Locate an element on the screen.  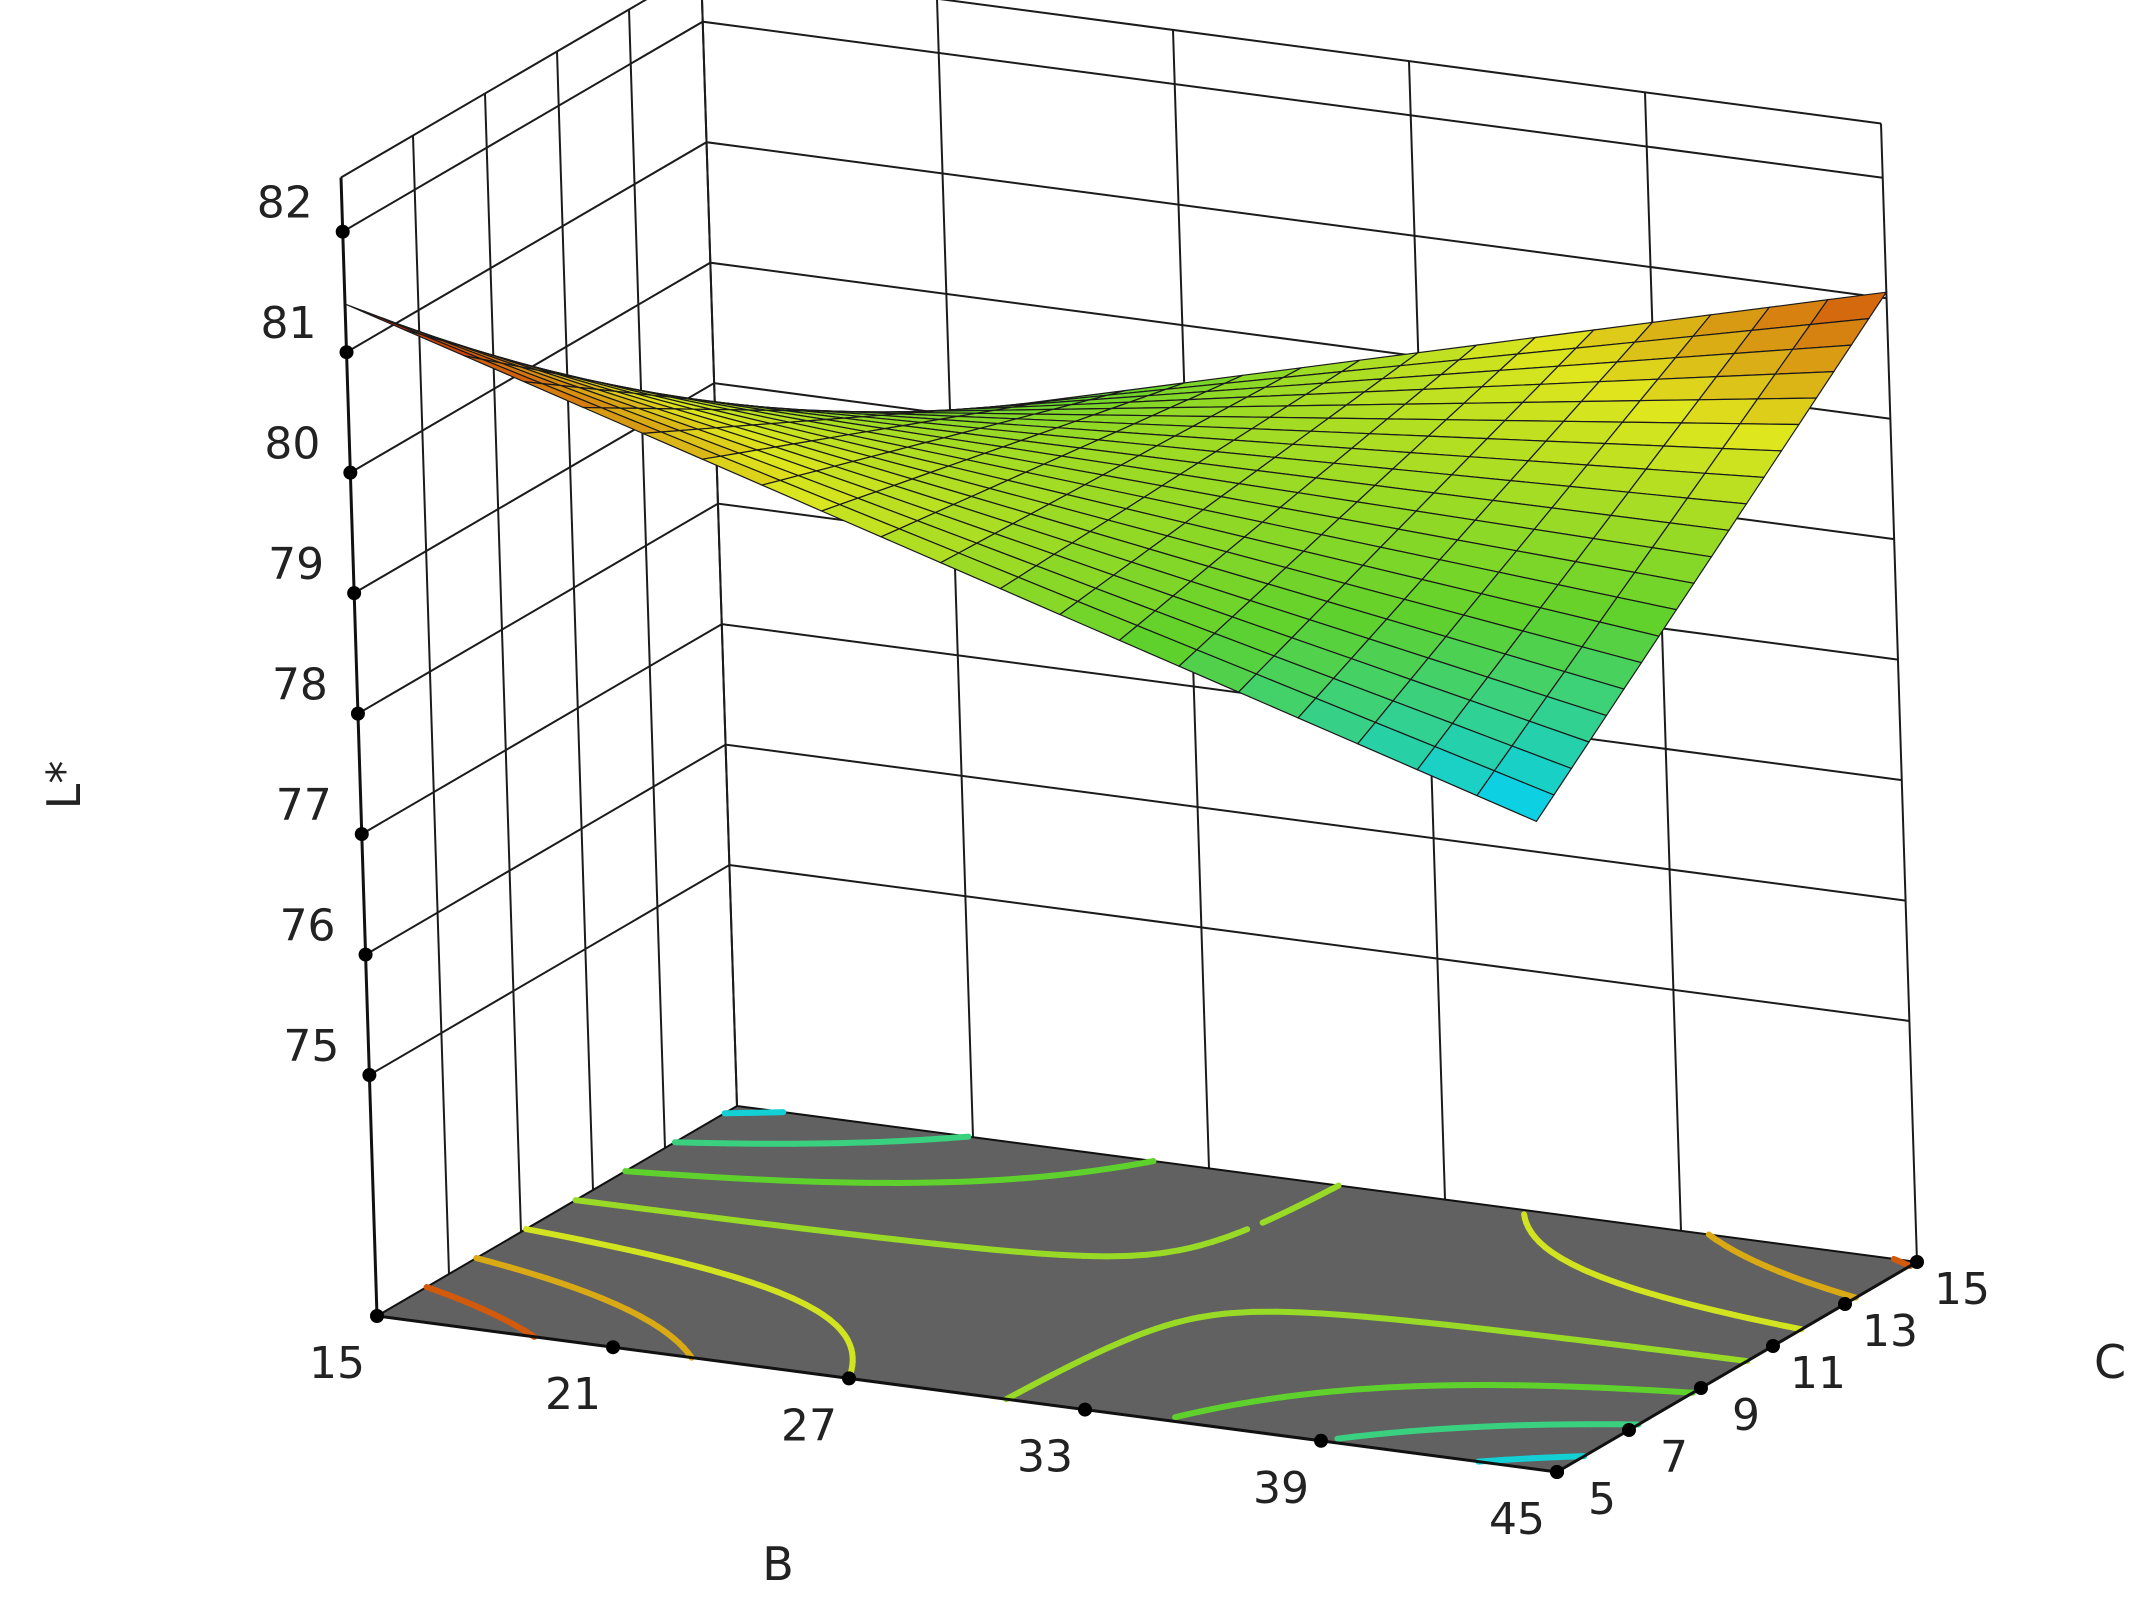
y-axis-label: C is located at coordinates (2110, 1362).